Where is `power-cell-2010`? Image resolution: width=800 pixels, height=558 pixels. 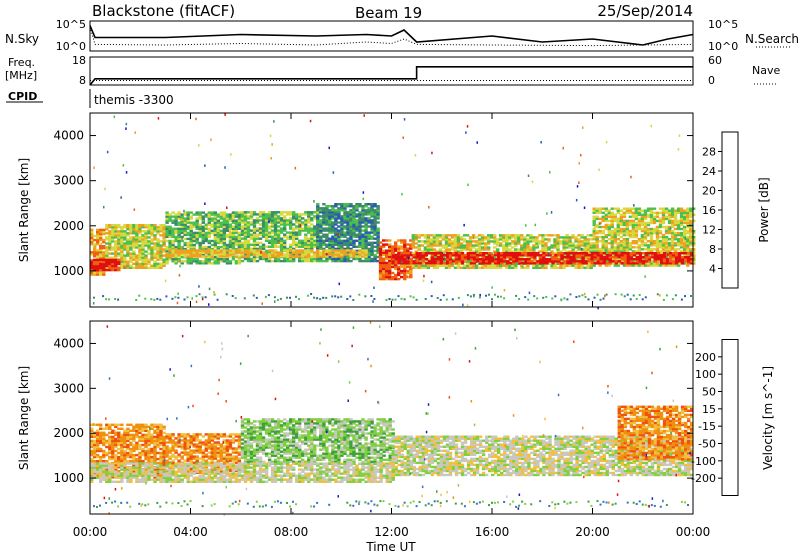 power-cell-2010 is located at coordinates (386, 277).